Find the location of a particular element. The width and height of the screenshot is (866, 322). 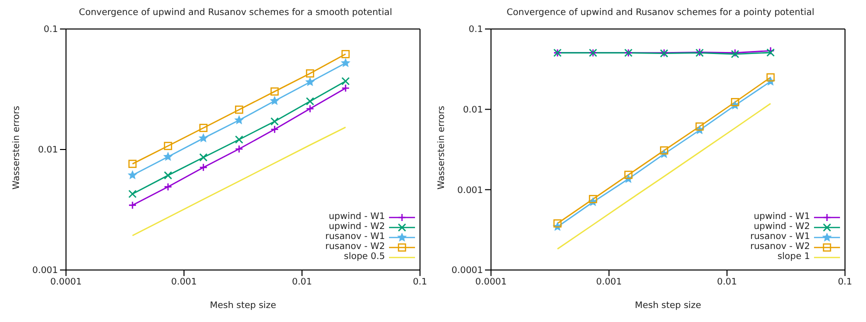

legend-label: slope 1 is located at coordinates (793, 257).